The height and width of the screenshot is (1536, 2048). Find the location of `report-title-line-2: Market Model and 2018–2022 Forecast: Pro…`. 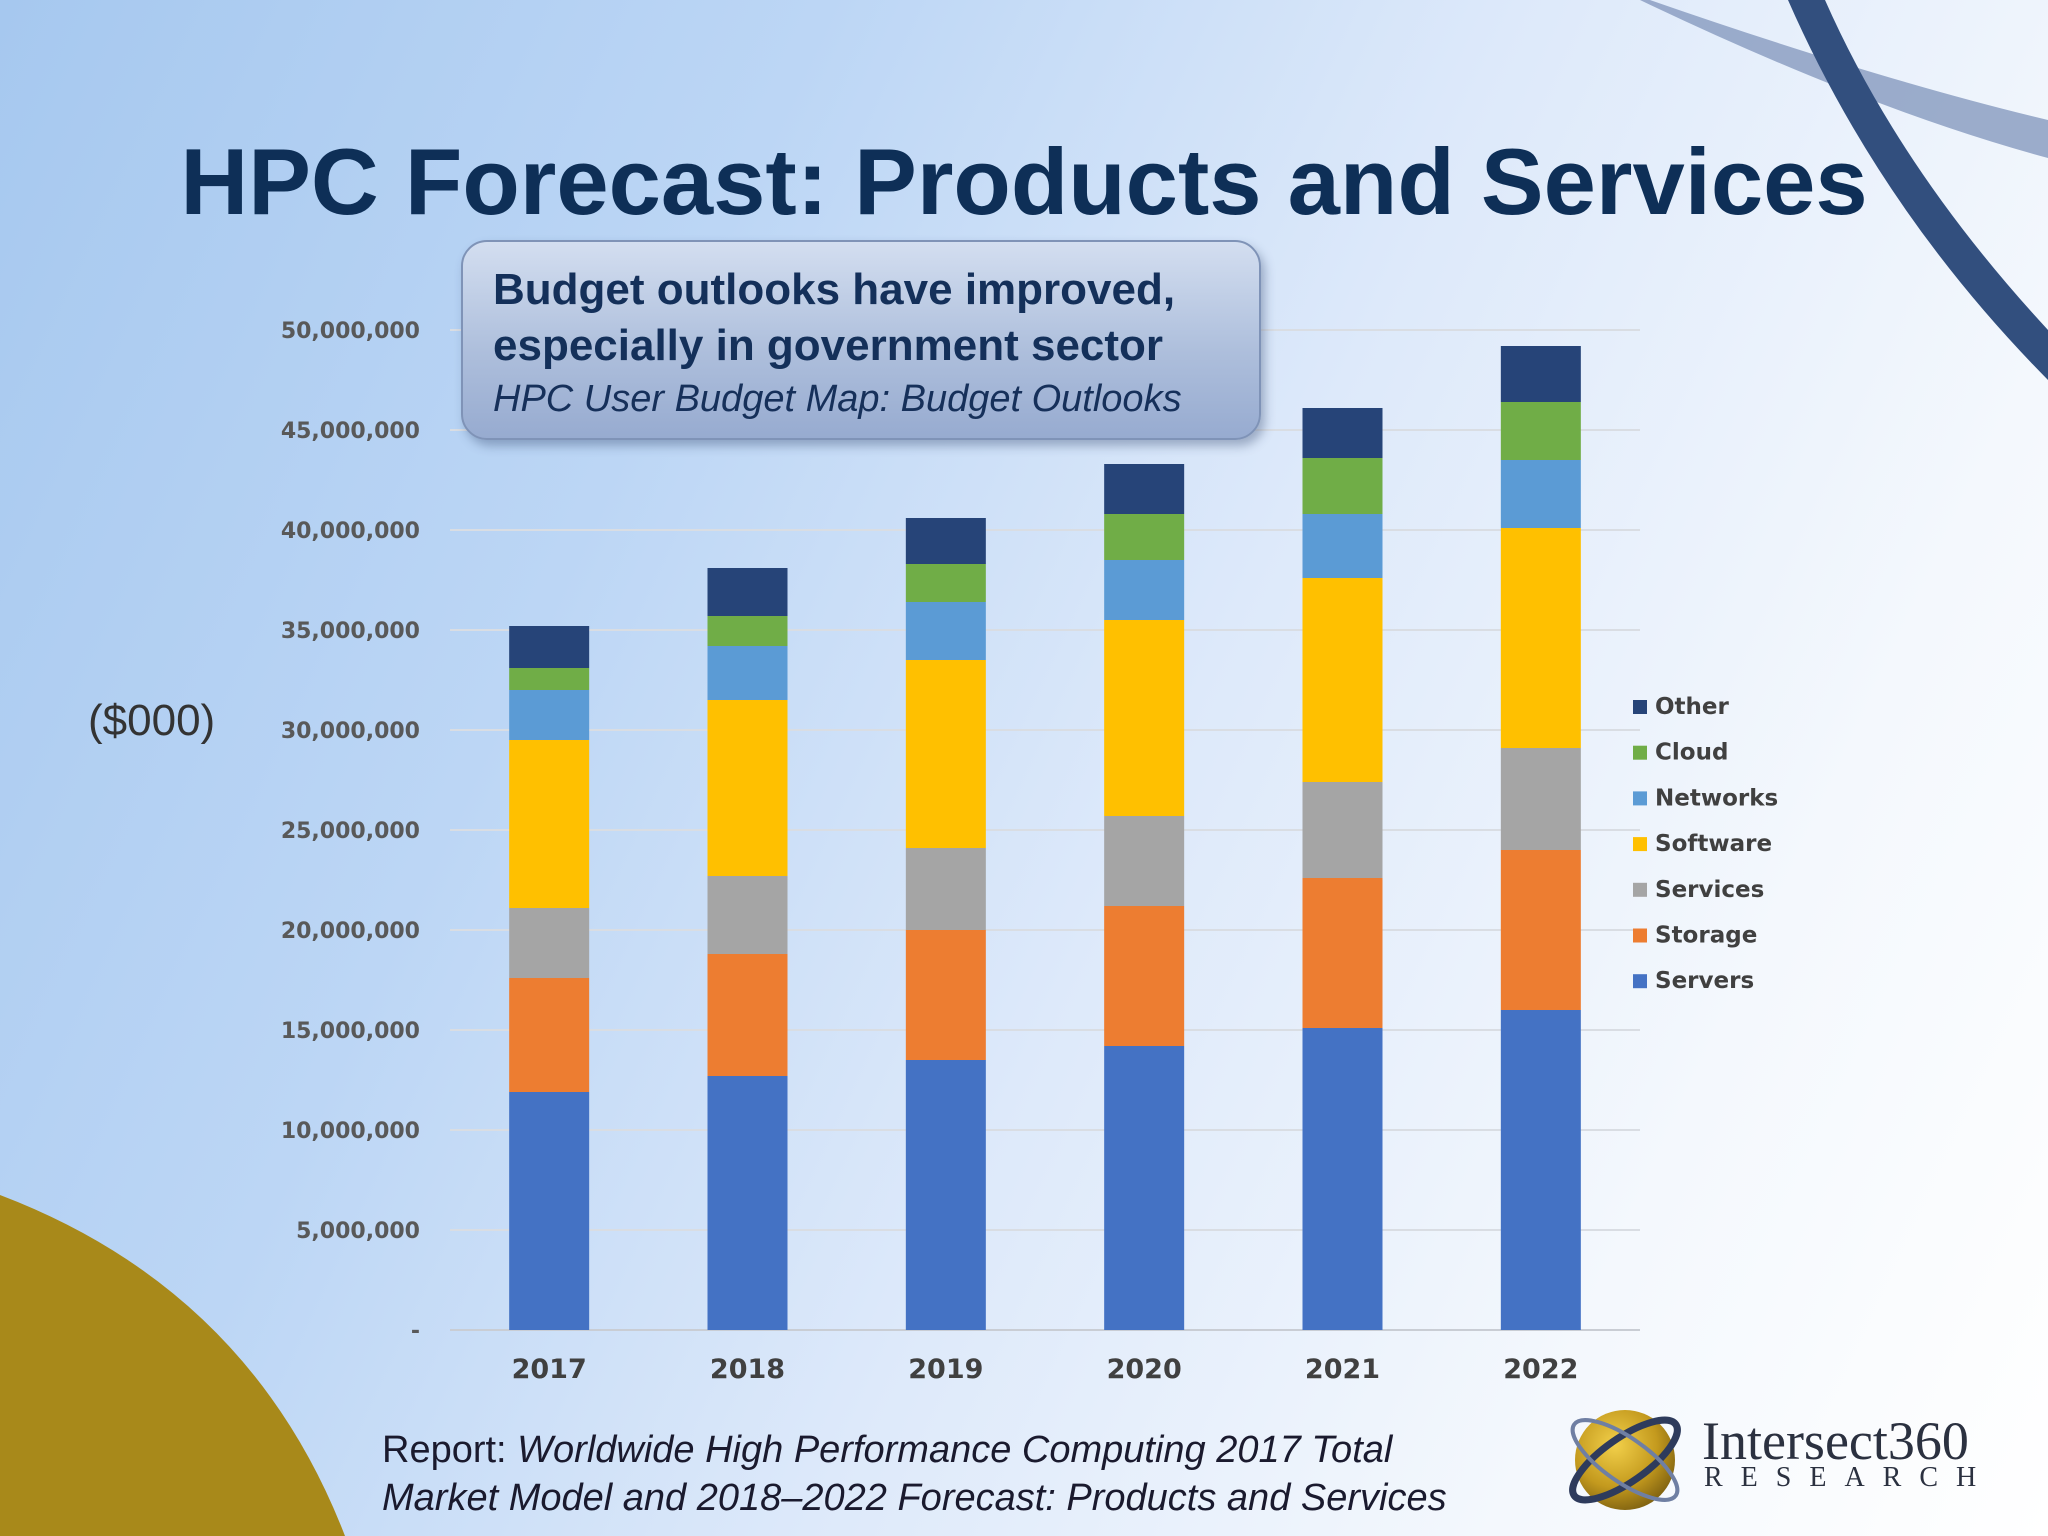

report-title-line-2: Market Model and 2018–2022 Forecast: Pro… is located at coordinates (914, 1498).